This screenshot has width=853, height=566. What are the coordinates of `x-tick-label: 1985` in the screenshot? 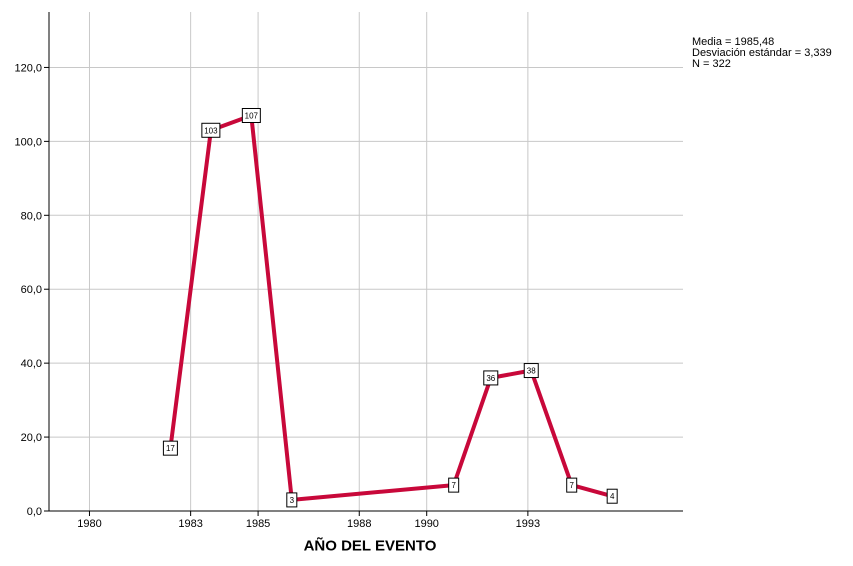 It's located at (258, 524).